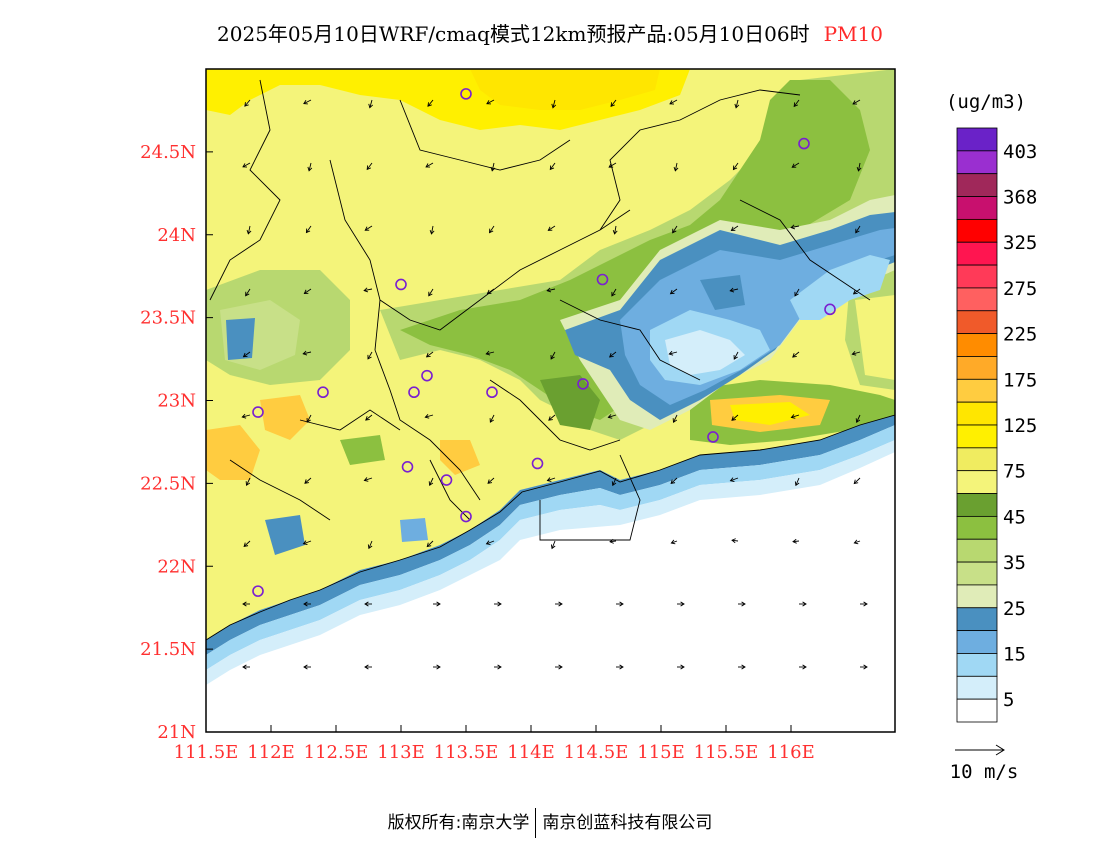  What do you see at coordinates (1020, 335) in the screenshot?
I see `colorbar-label: 225` at bounding box center [1020, 335].